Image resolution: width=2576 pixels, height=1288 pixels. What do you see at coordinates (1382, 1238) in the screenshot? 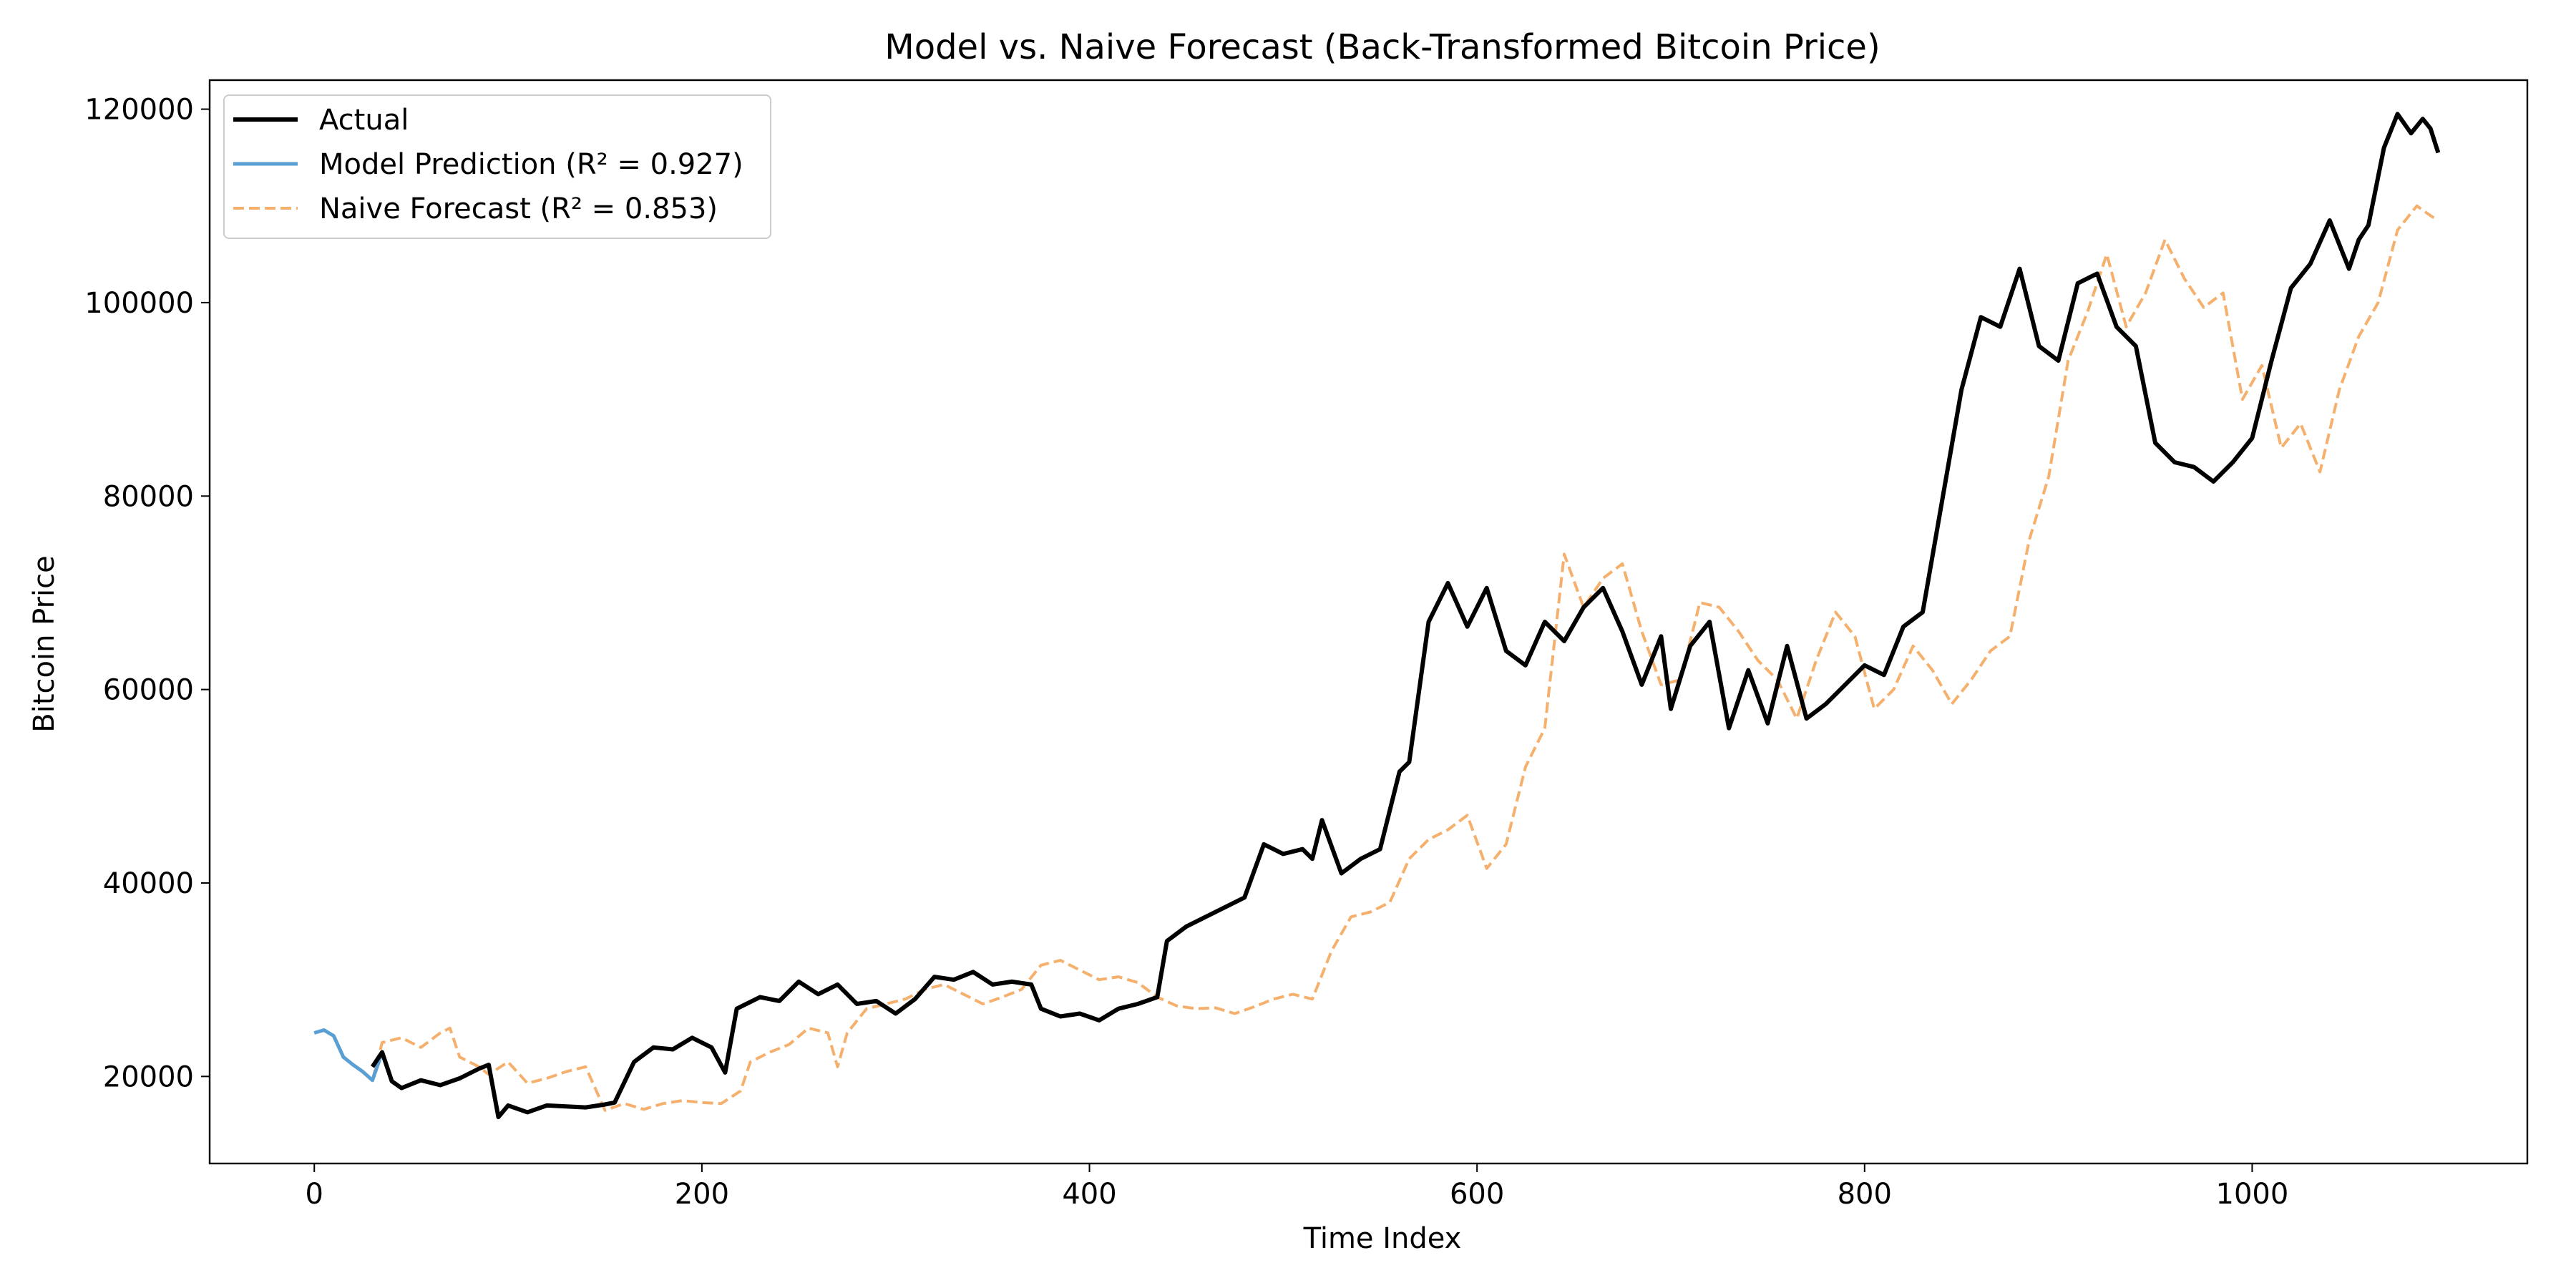
I see `x-axis-label: Time Index` at bounding box center [1382, 1238].